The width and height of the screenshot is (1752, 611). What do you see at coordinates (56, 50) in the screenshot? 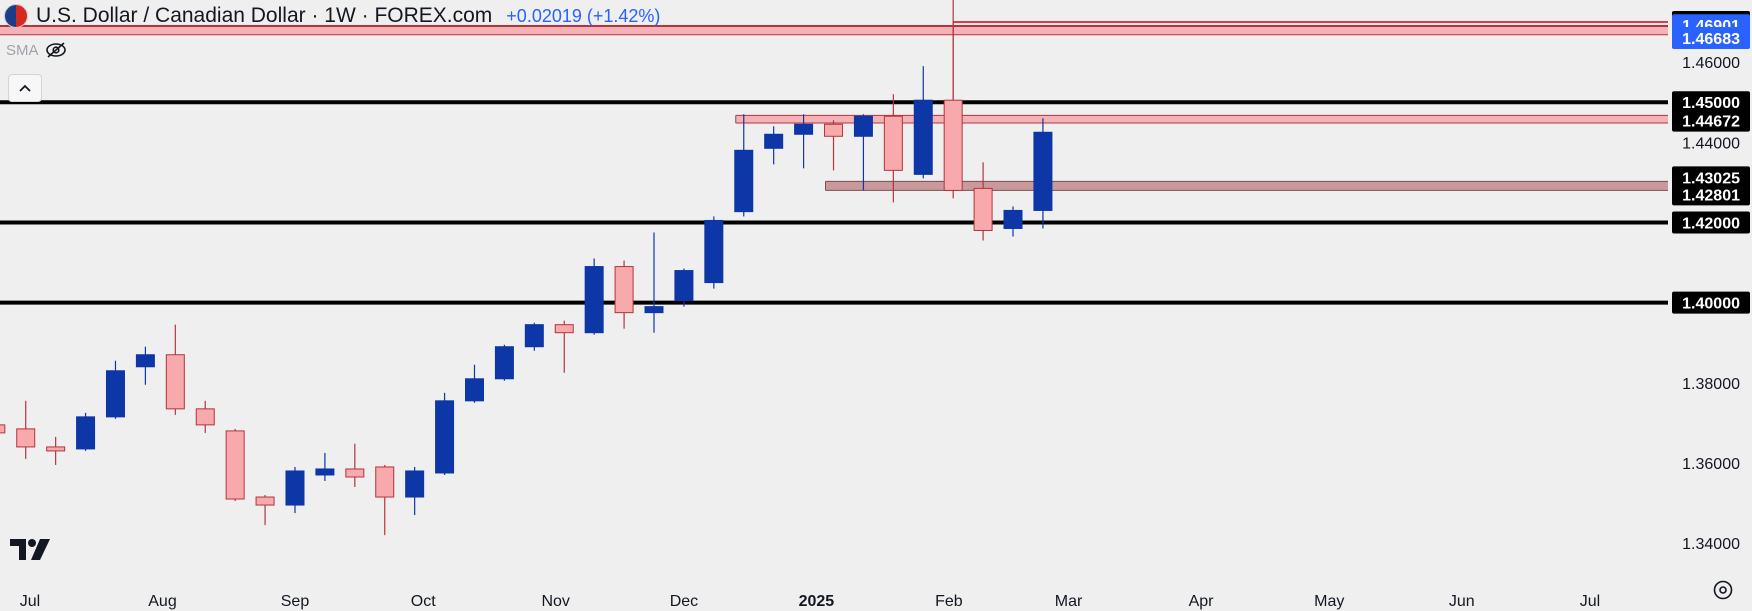
I see `eye-off-icon` at bounding box center [56, 50].